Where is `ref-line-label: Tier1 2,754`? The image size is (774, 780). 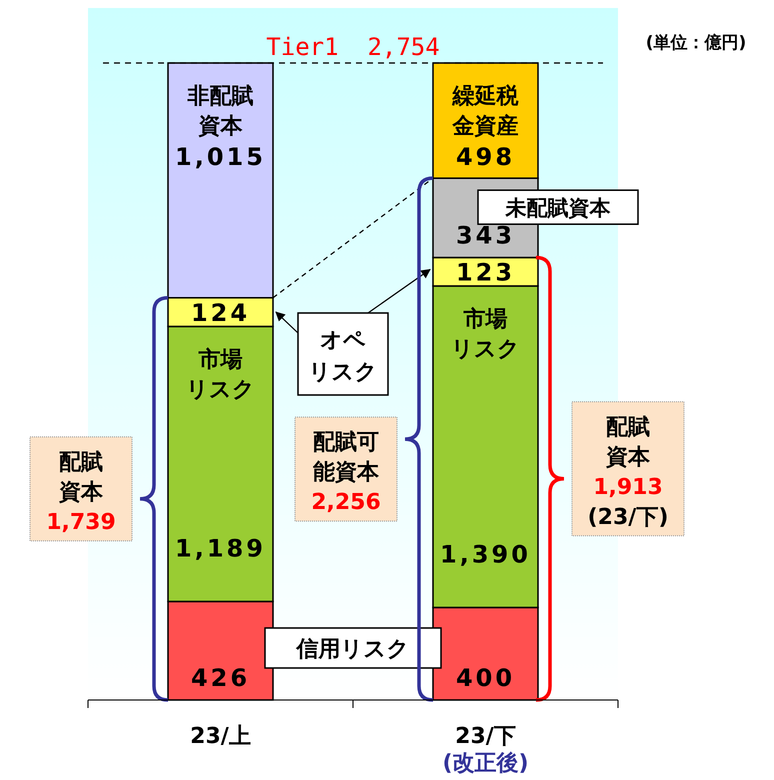
ref-line-label: Tier1 2,754 is located at coordinates (353, 47).